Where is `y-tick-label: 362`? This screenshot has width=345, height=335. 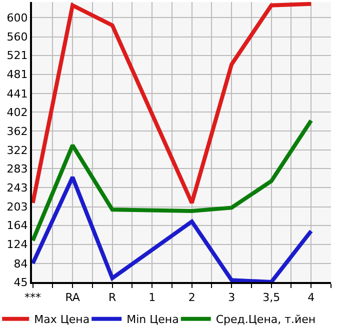 y-tick-label: 362 is located at coordinates (17, 131).